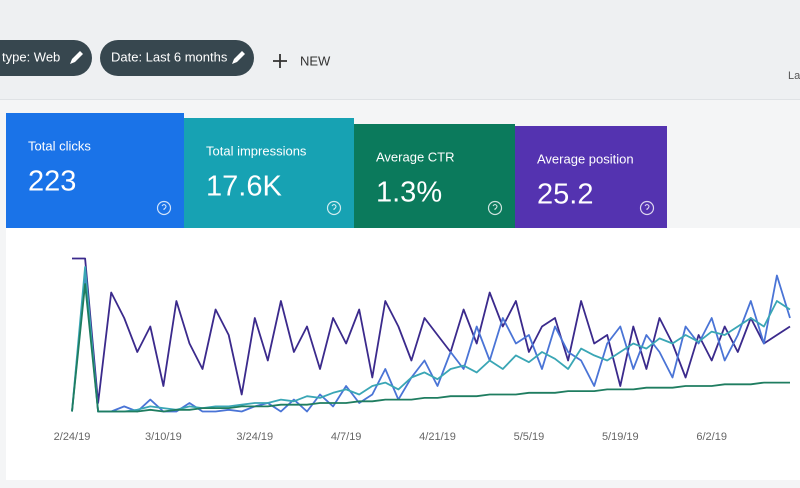 The width and height of the screenshot is (800, 488). Describe the element at coordinates (409, 193) in the screenshot. I see `card-value: 1.3%` at that location.